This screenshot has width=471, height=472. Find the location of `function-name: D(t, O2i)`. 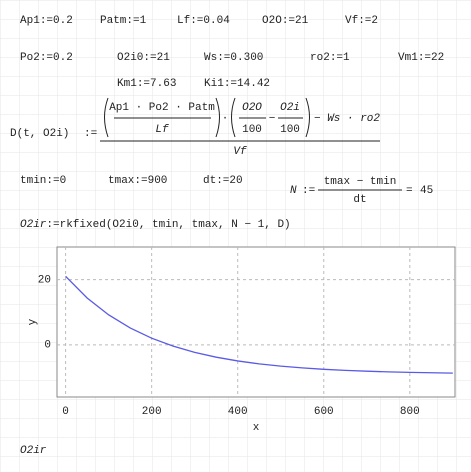

function-name: D(t, O2i) is located at coordinates (39, 134).